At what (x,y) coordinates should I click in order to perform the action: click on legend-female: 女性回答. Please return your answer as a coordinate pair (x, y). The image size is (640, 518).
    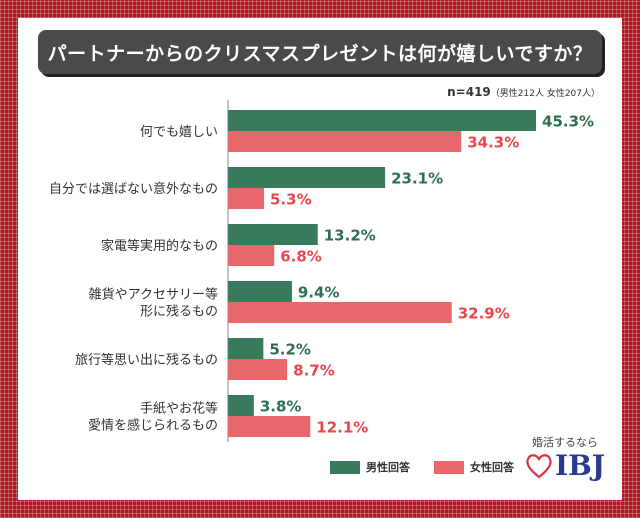
    Looking at the image, I should click on (474, 467).